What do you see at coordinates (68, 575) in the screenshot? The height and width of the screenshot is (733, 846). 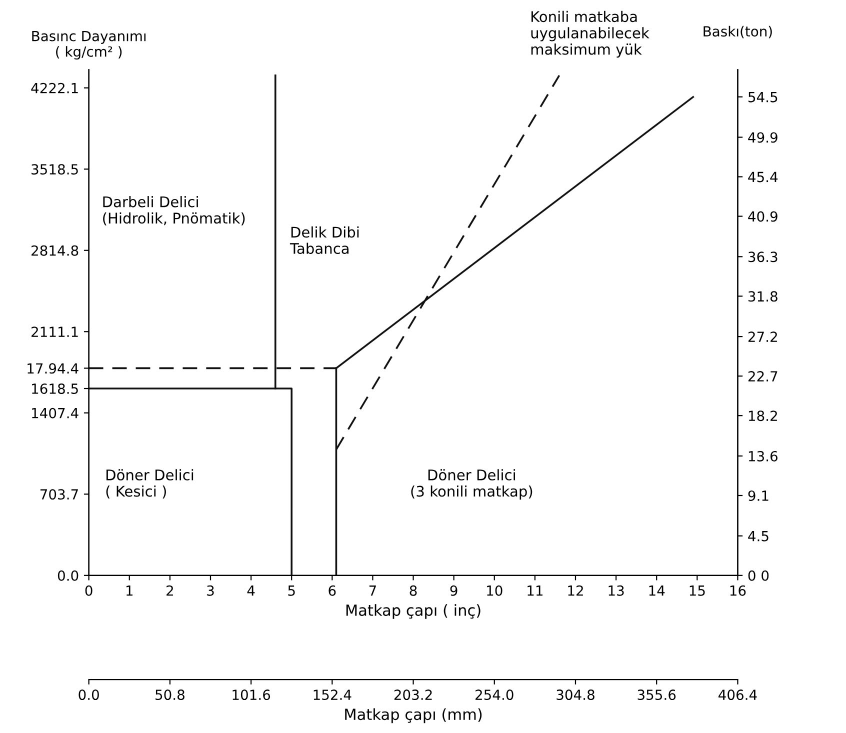 I see `y-tick-label: 0.0` at bounding box center [68, 575].